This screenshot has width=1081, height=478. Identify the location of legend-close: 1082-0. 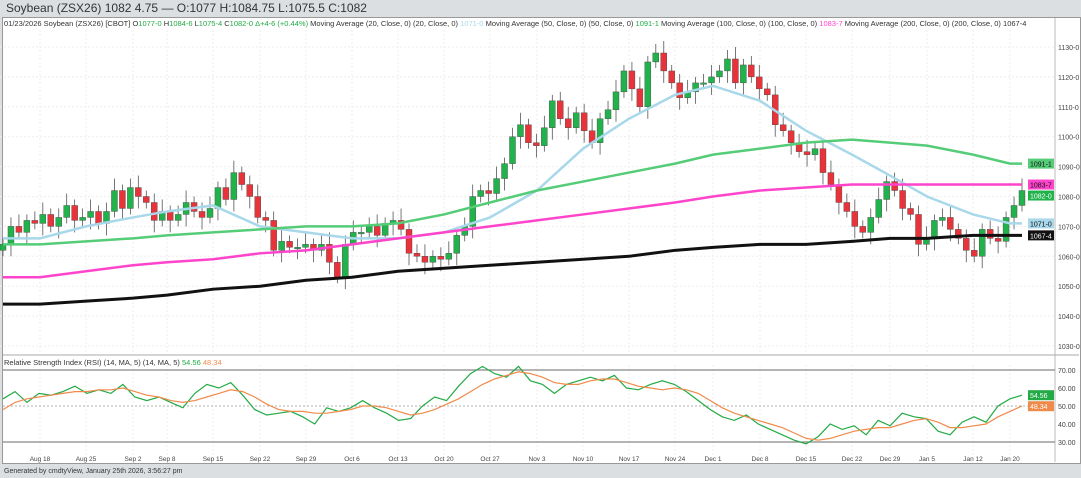
(241, 23).